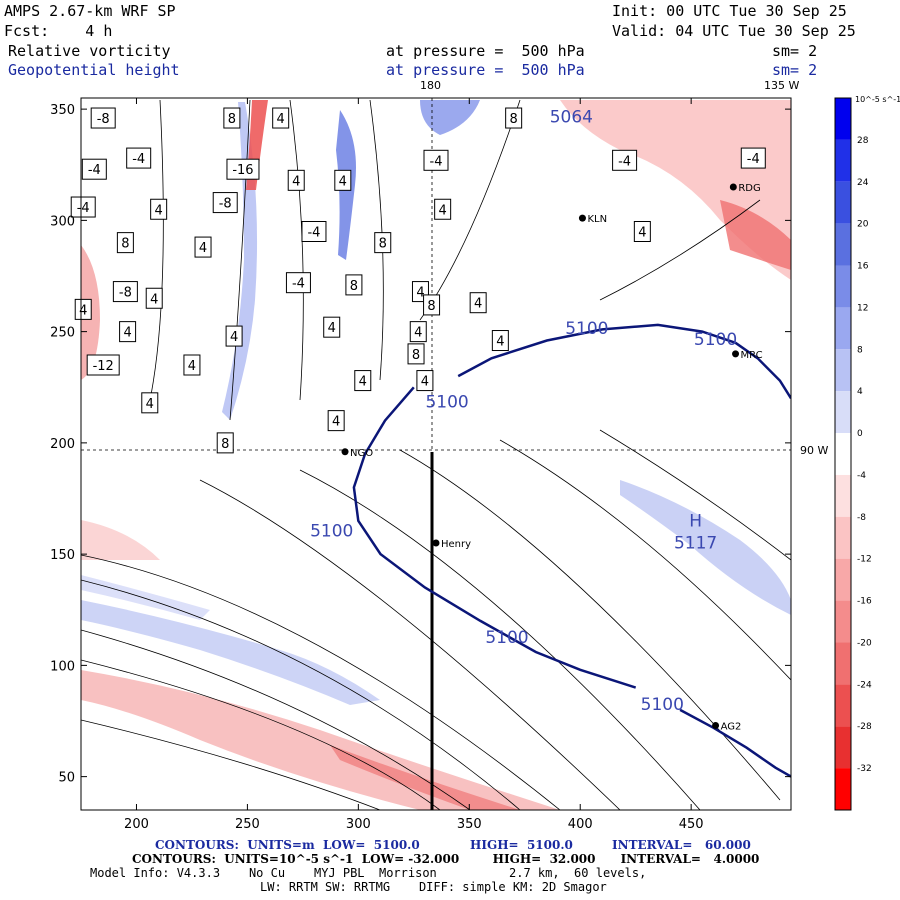  I want to click on vorticity-label-0: -8, so click(103, 118).